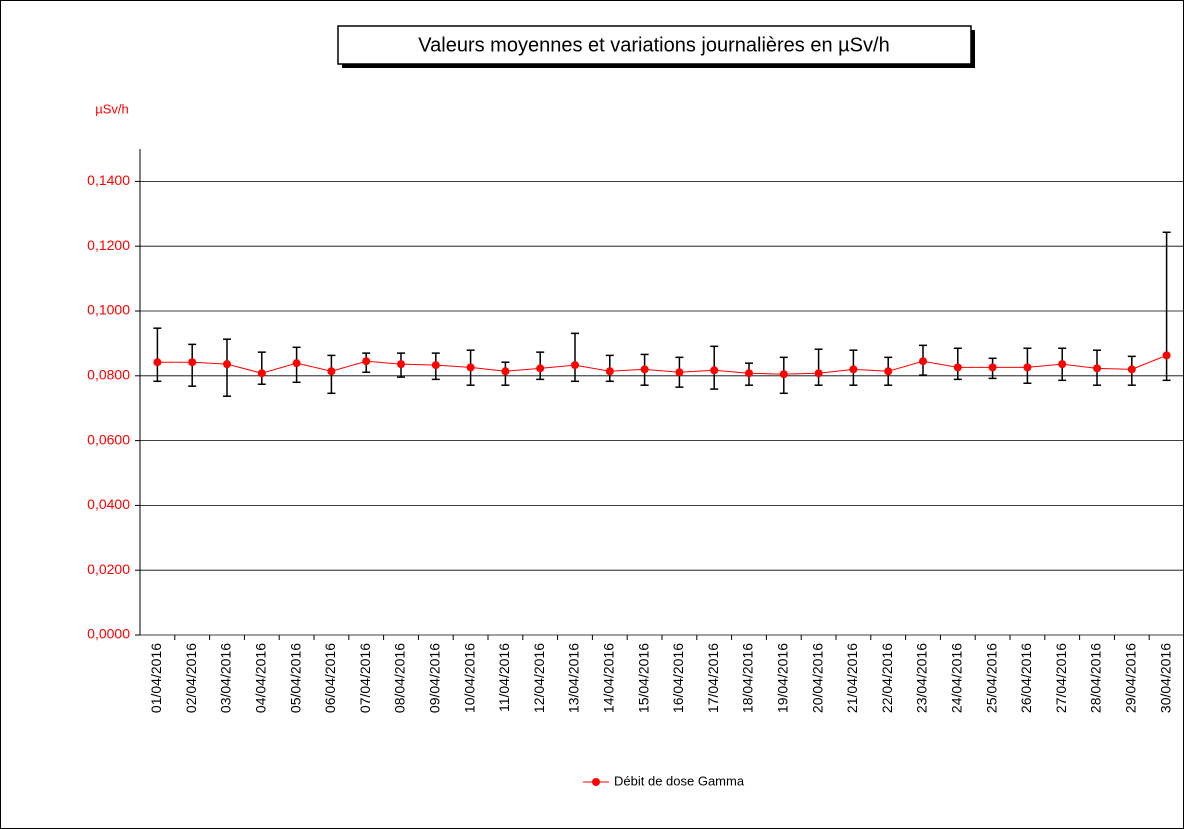 This screenshot has height=829, width=1184. Describe the element at coordinates (574, 678) in the screenshot. I see `x-tick-label: 13/04/2016` at that location.